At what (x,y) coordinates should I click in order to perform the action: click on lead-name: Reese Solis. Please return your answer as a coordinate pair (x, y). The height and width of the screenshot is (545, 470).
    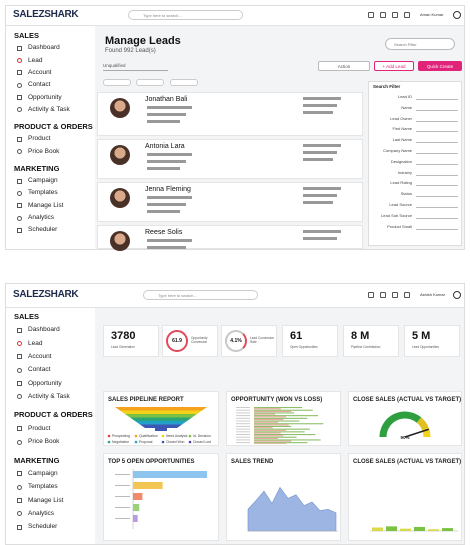
    Looking at the image, I should click on (164, 232).